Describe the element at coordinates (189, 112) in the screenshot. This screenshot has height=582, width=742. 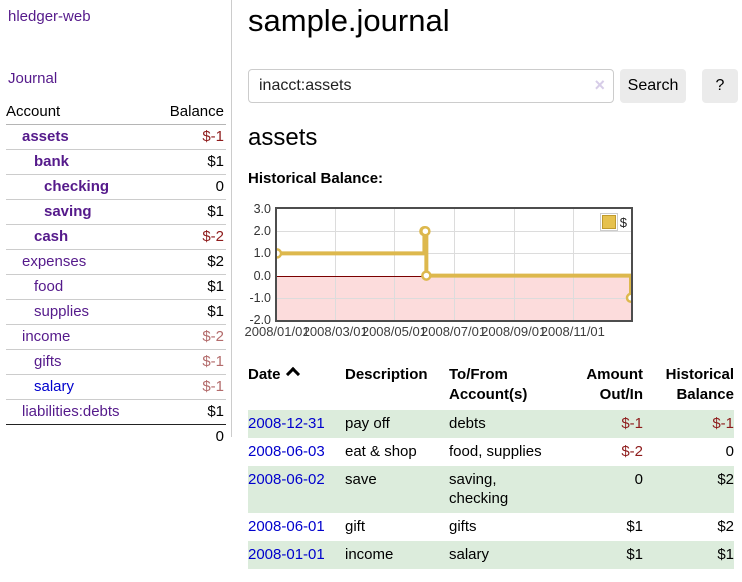
I see `balance-column-header: Balance` at that location.